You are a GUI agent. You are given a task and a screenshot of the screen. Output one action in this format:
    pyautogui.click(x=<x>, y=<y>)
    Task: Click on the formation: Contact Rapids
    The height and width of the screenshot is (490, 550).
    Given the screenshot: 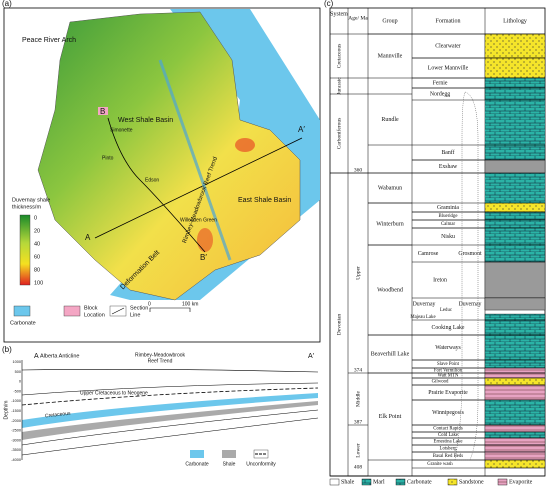 What is the action you would take?
    pyautogui.click(x=448, y=429)
    